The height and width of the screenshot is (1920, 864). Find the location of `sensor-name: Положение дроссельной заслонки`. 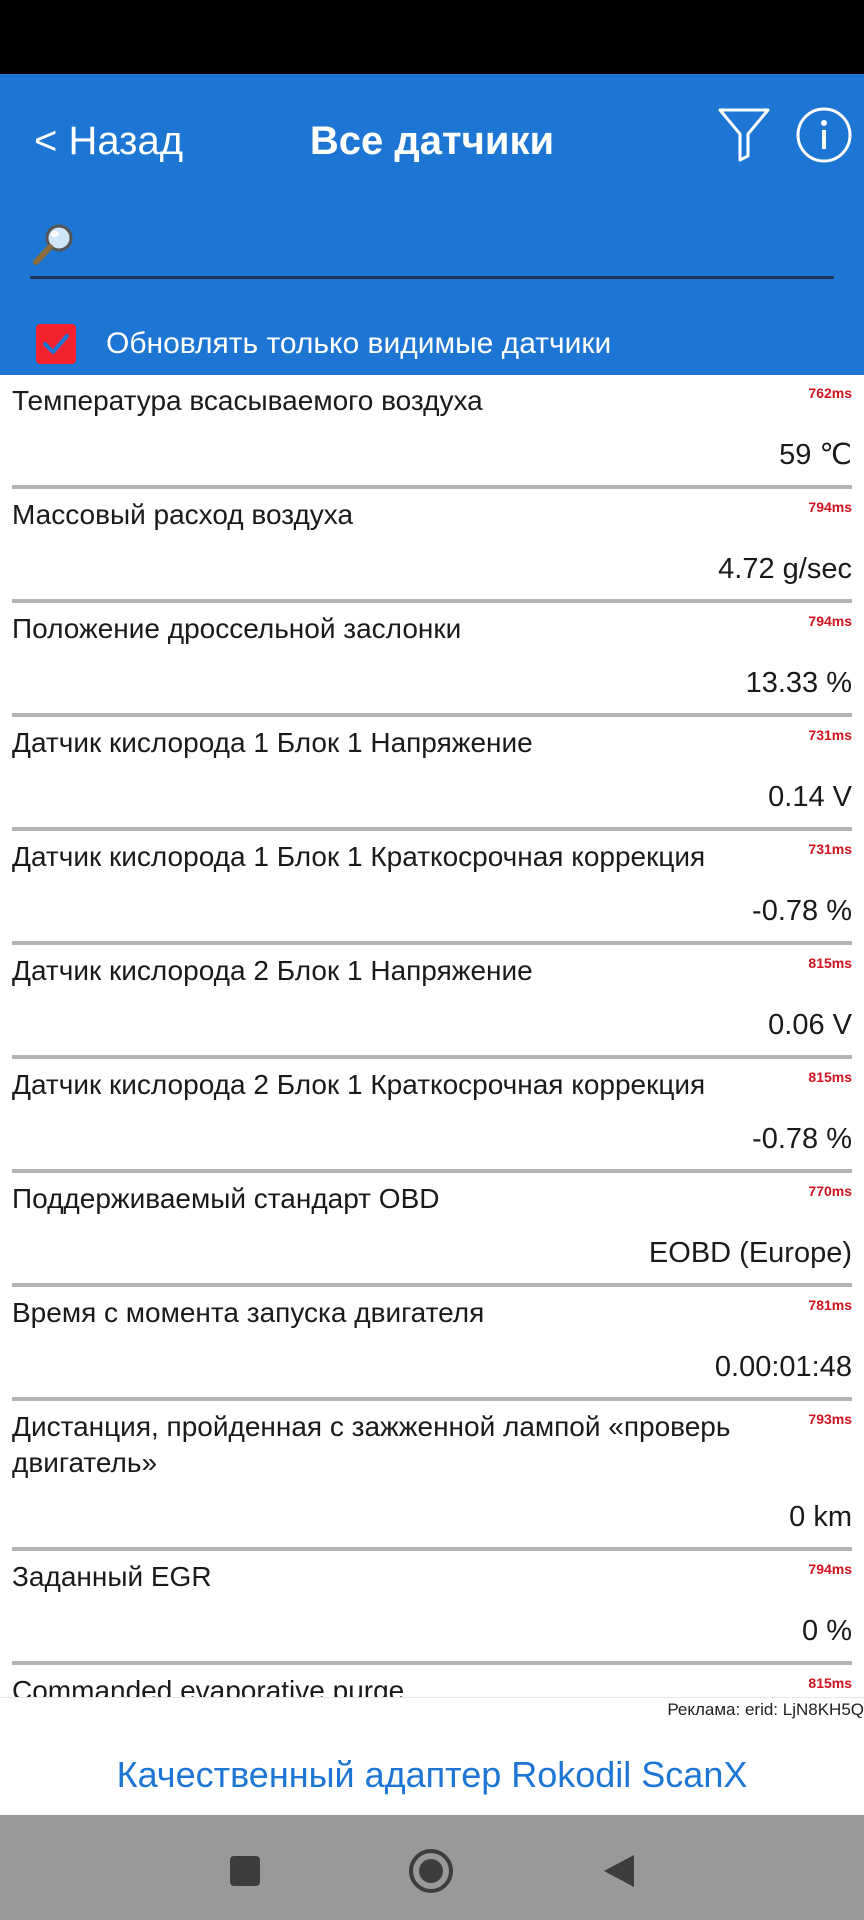

sensor-name: Положение дроссельной заслонки is located at coordinates (237, 628).